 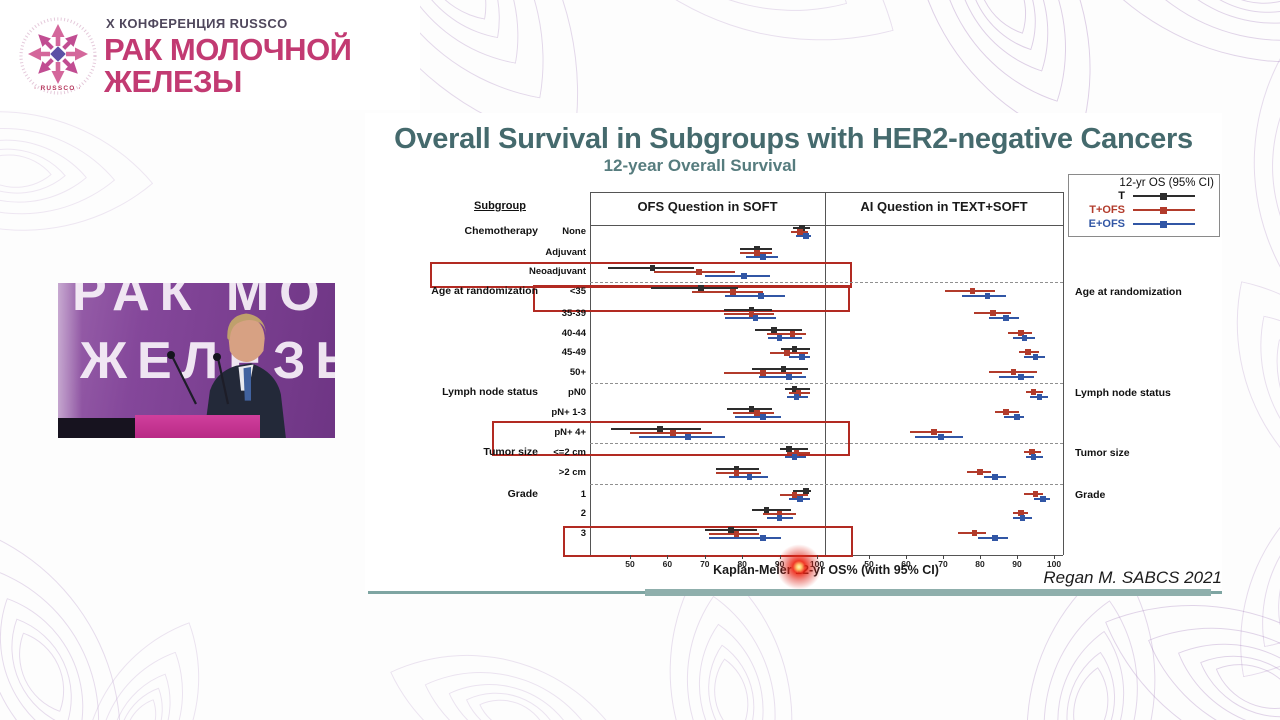 I want to click on plot-header-divider, so click(x=826, y=226).